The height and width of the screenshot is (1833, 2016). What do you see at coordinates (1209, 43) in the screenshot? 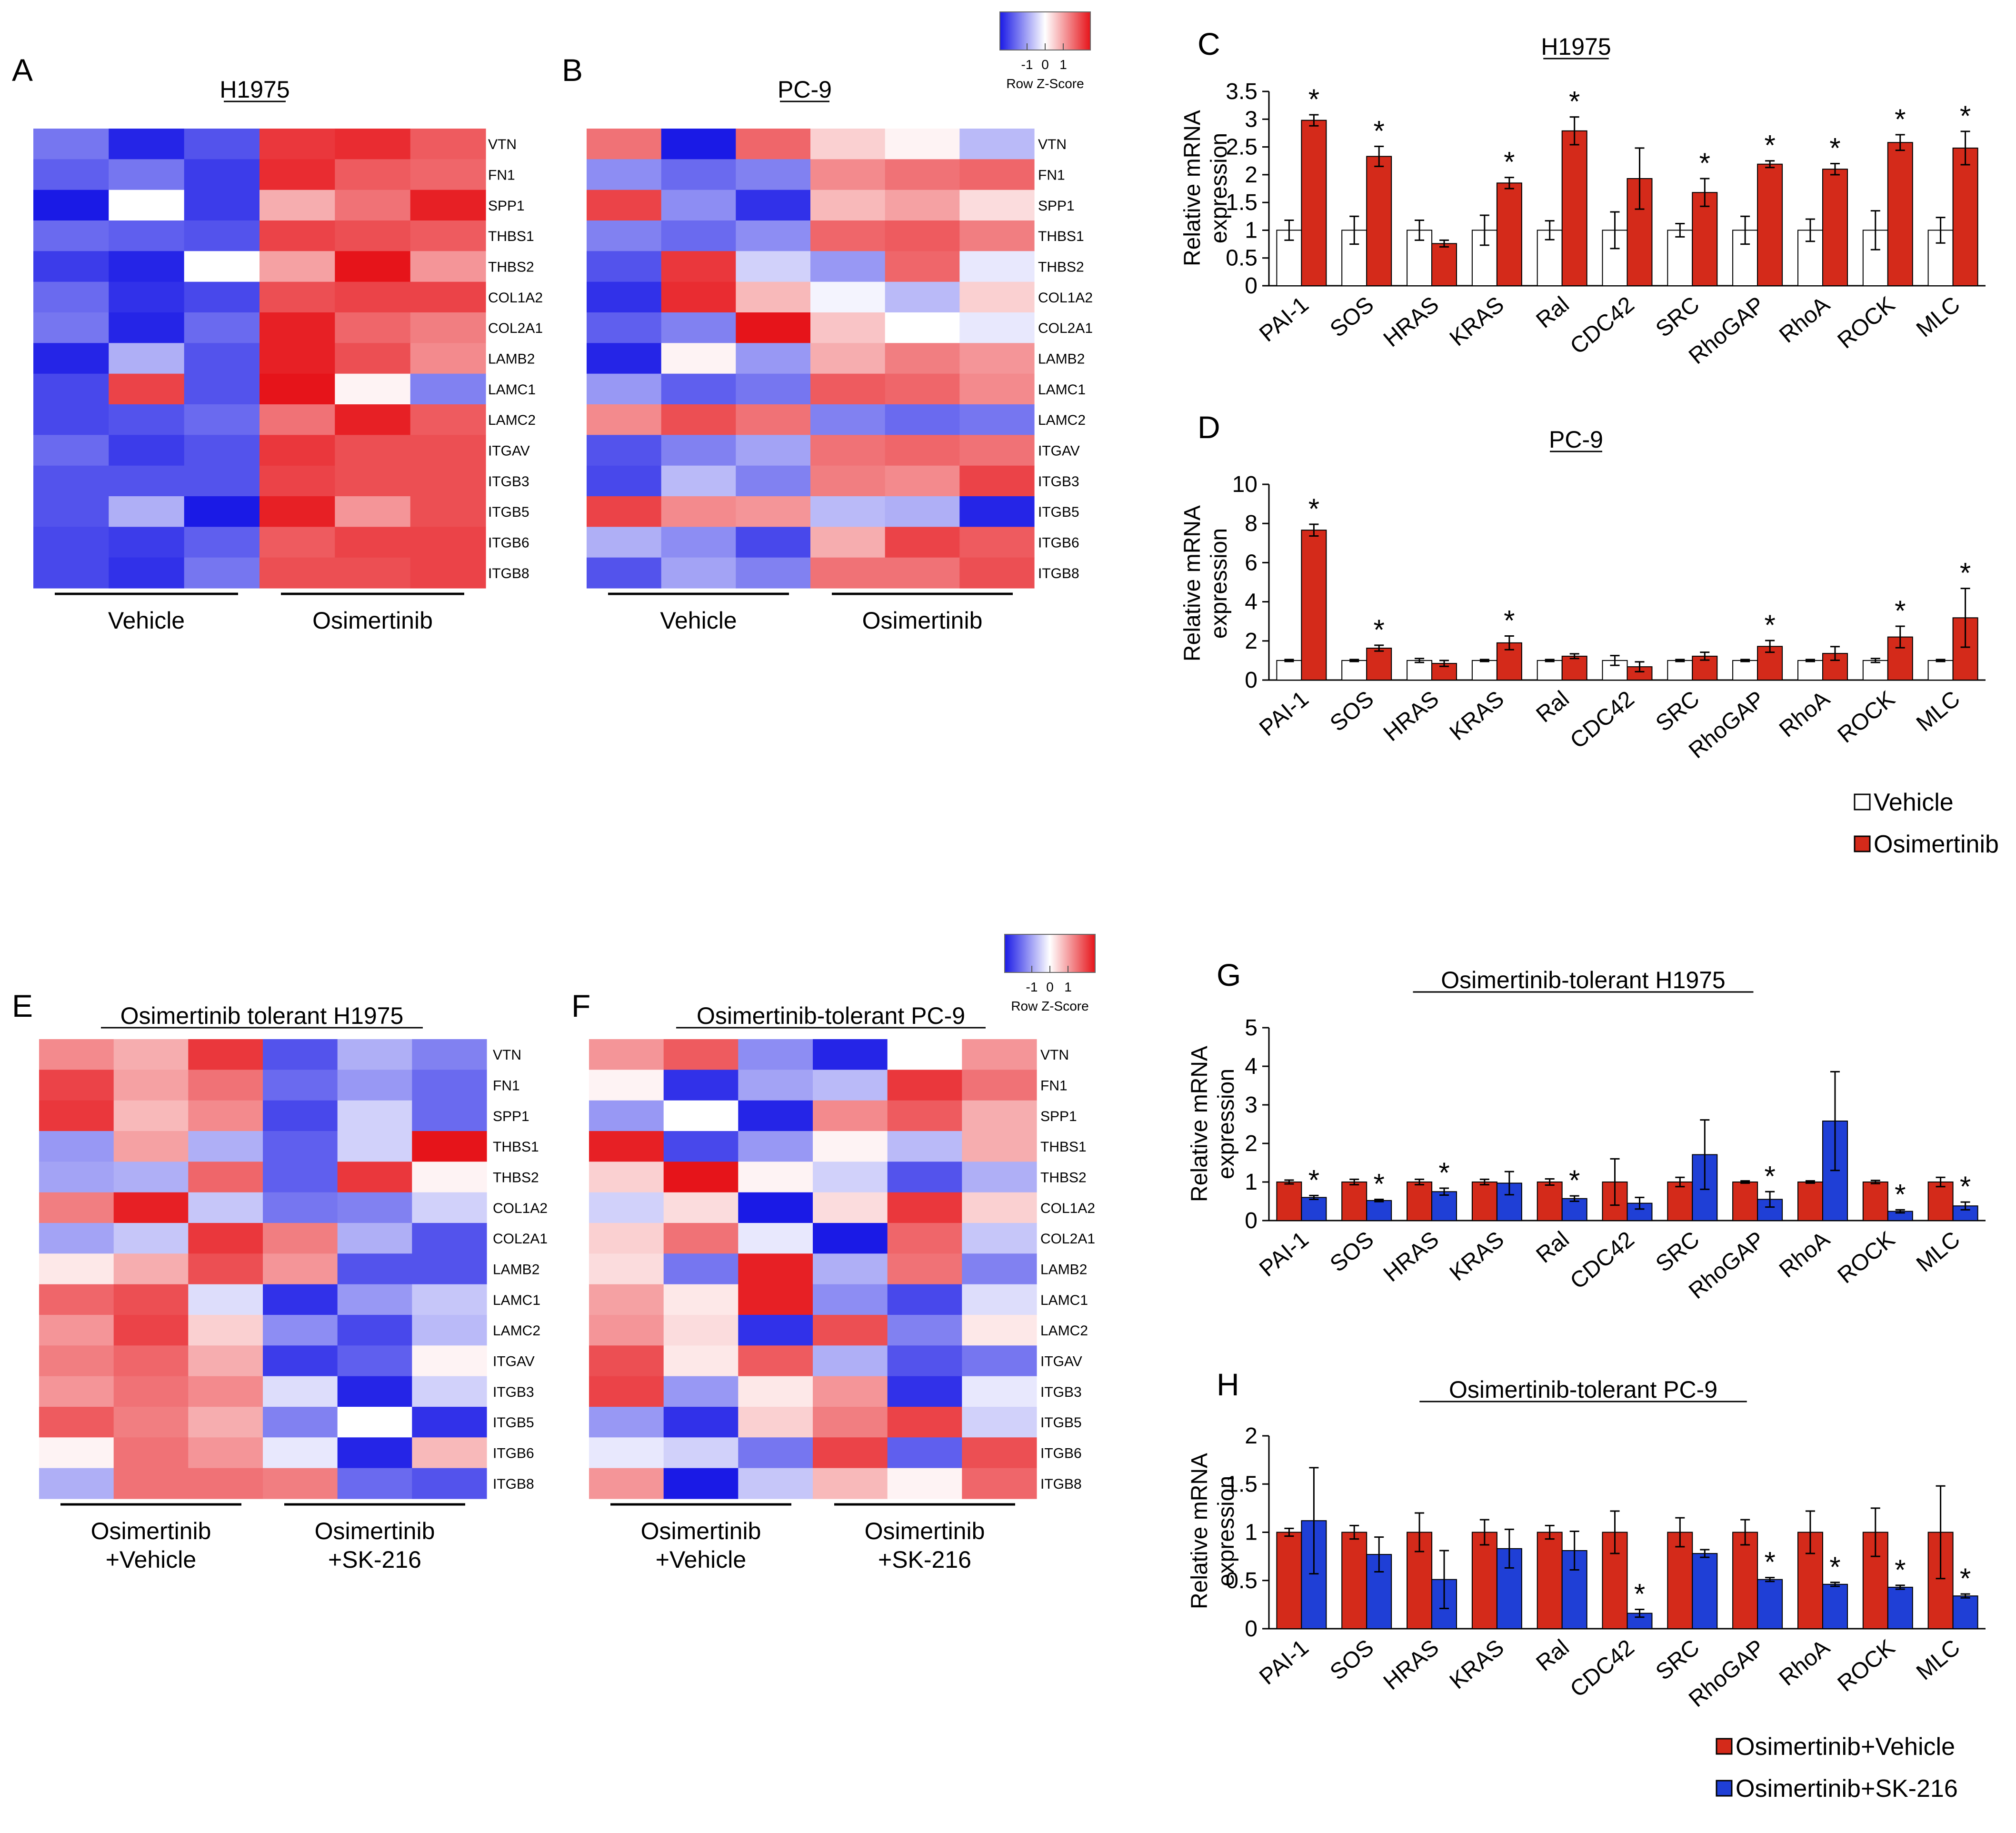
I see `panel-letter: C` at bounding box center [1209, 43].